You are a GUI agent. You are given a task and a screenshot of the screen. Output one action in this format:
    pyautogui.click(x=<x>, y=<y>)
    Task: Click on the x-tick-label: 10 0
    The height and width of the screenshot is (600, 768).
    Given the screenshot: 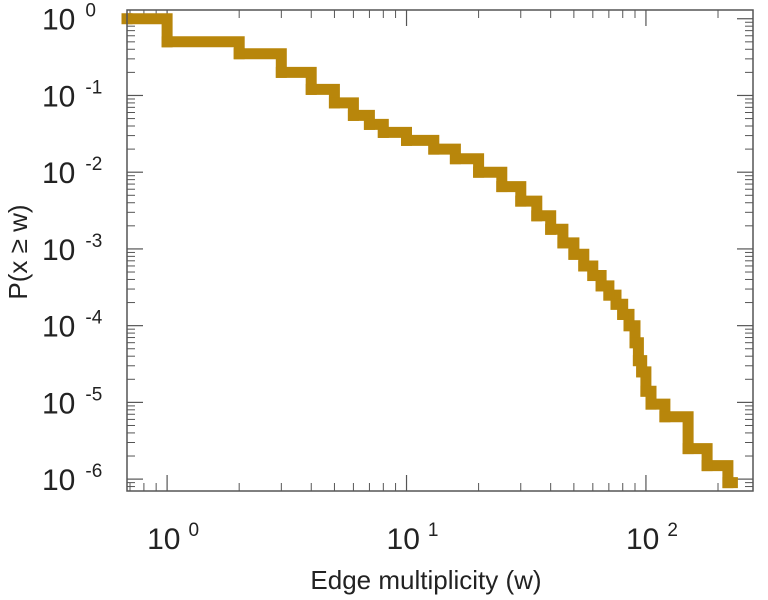 What is the action you would take?
    pyautogui.click(x=173, y=538)
    